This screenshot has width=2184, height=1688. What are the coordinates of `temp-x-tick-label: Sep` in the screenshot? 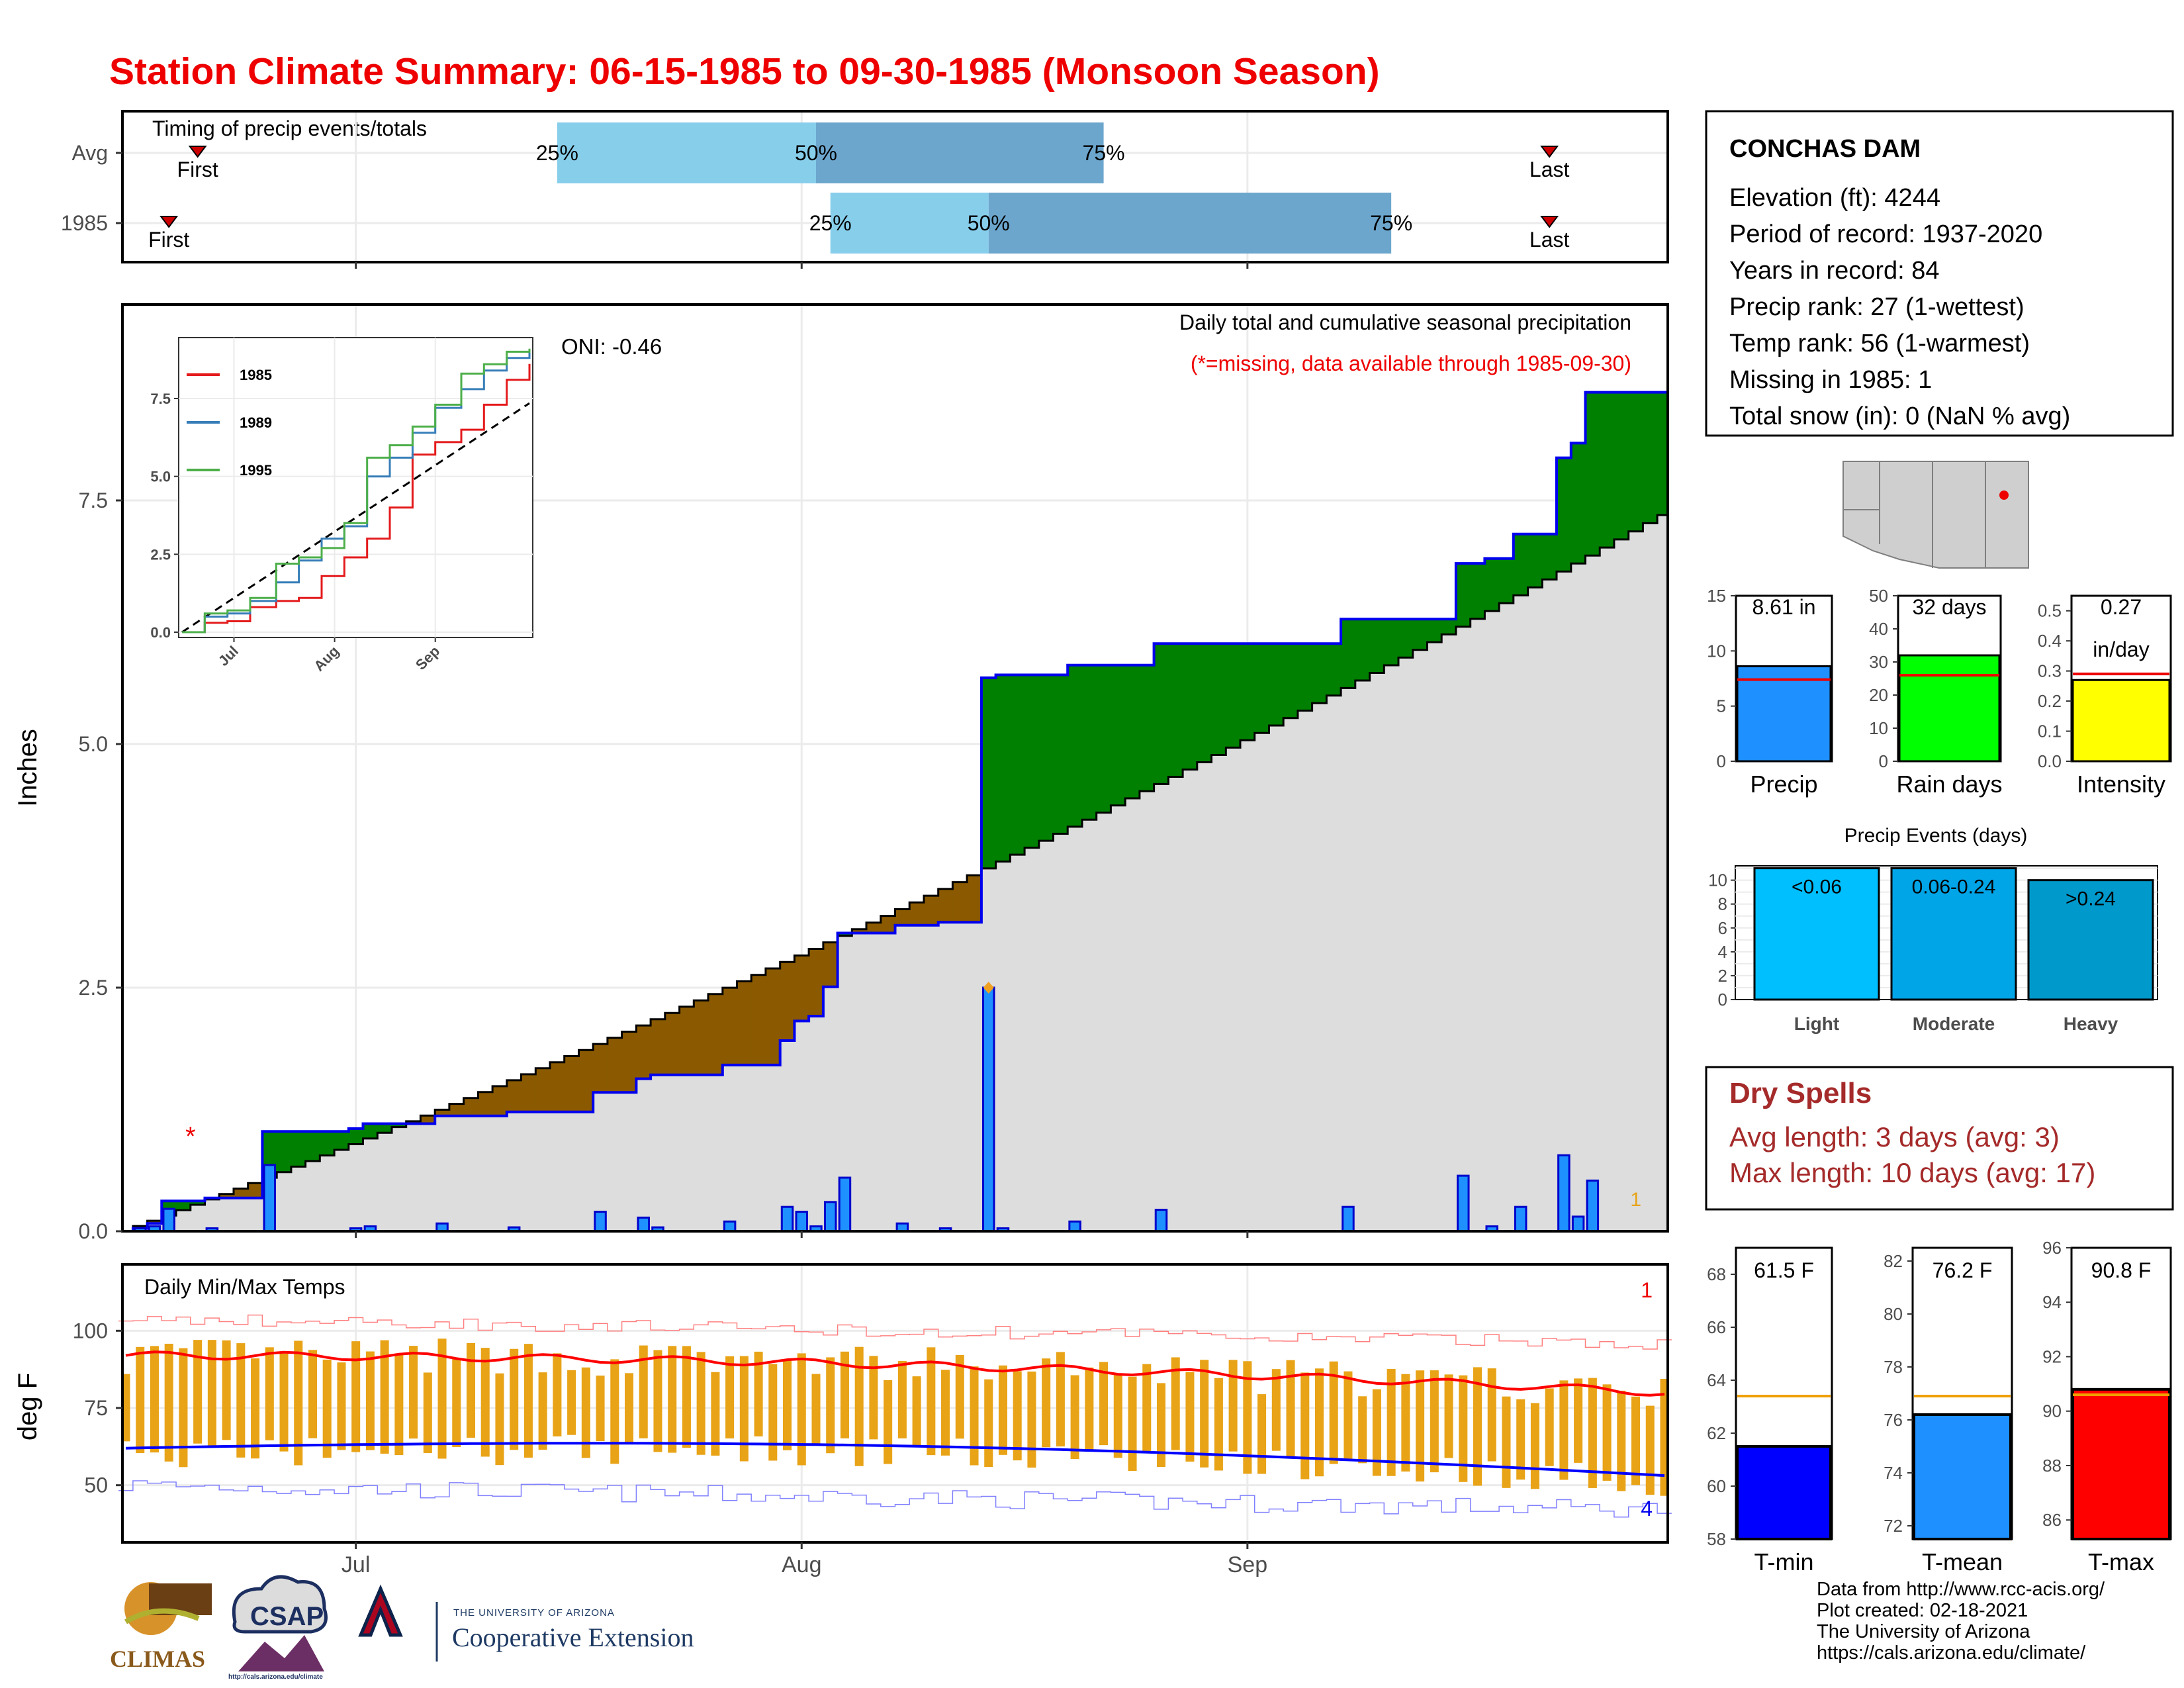 It's located at (1248, 1564).